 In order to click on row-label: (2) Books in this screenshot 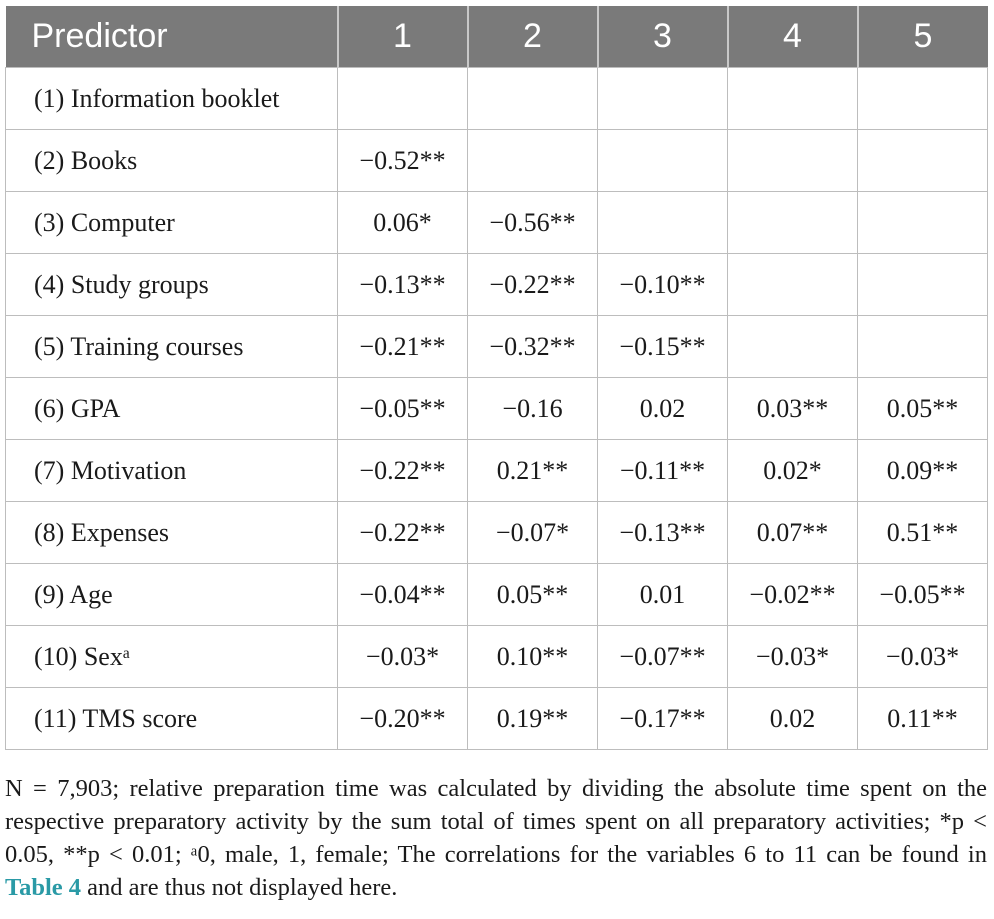, I will do `click(171, 160)`.